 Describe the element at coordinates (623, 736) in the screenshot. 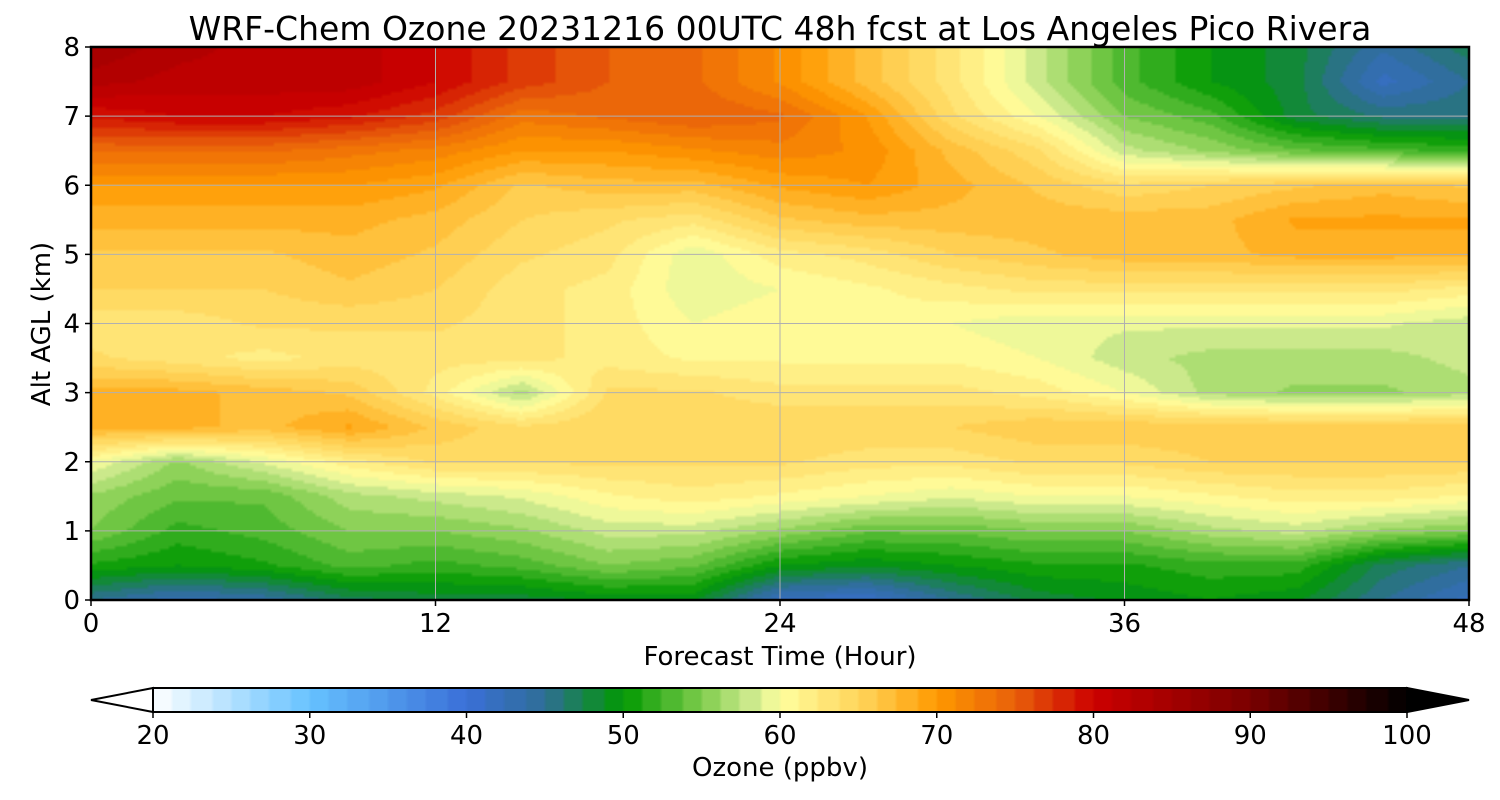

I see `colorbar-tick-label: 50` at that location.